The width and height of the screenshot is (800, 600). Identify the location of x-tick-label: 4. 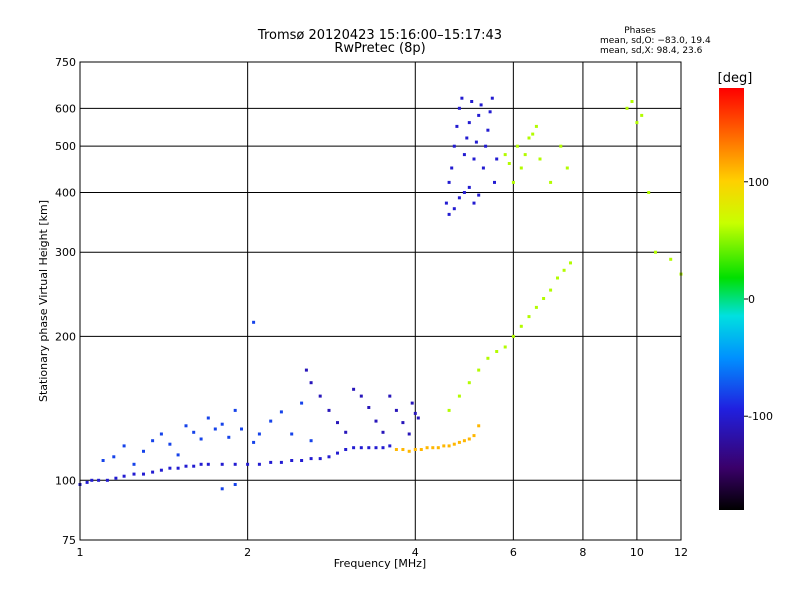
(415, 552).